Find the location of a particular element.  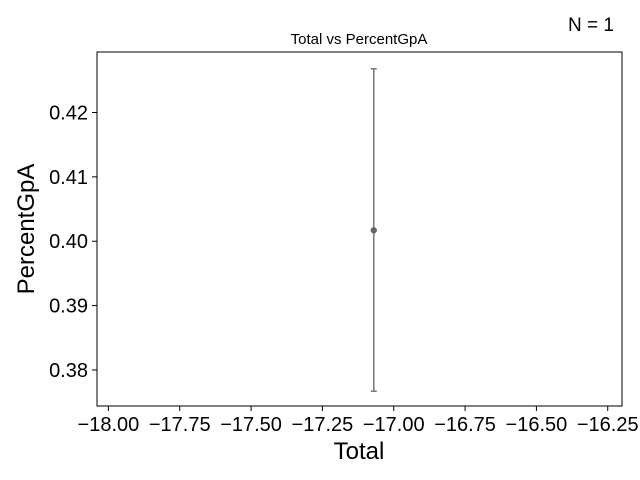

y-tick-label: 0.41 is located at coordinates (68, 178).